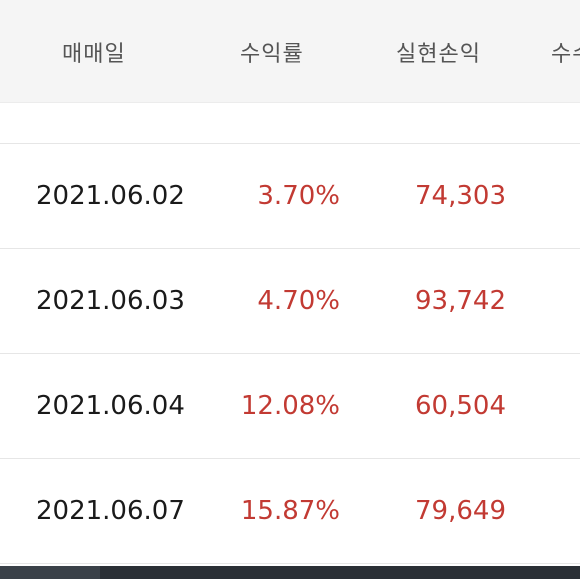 Image resolution: width=580 pixels, height=579 pixels. I want to click on header-return-rate: 수익률, so click(272, 54).